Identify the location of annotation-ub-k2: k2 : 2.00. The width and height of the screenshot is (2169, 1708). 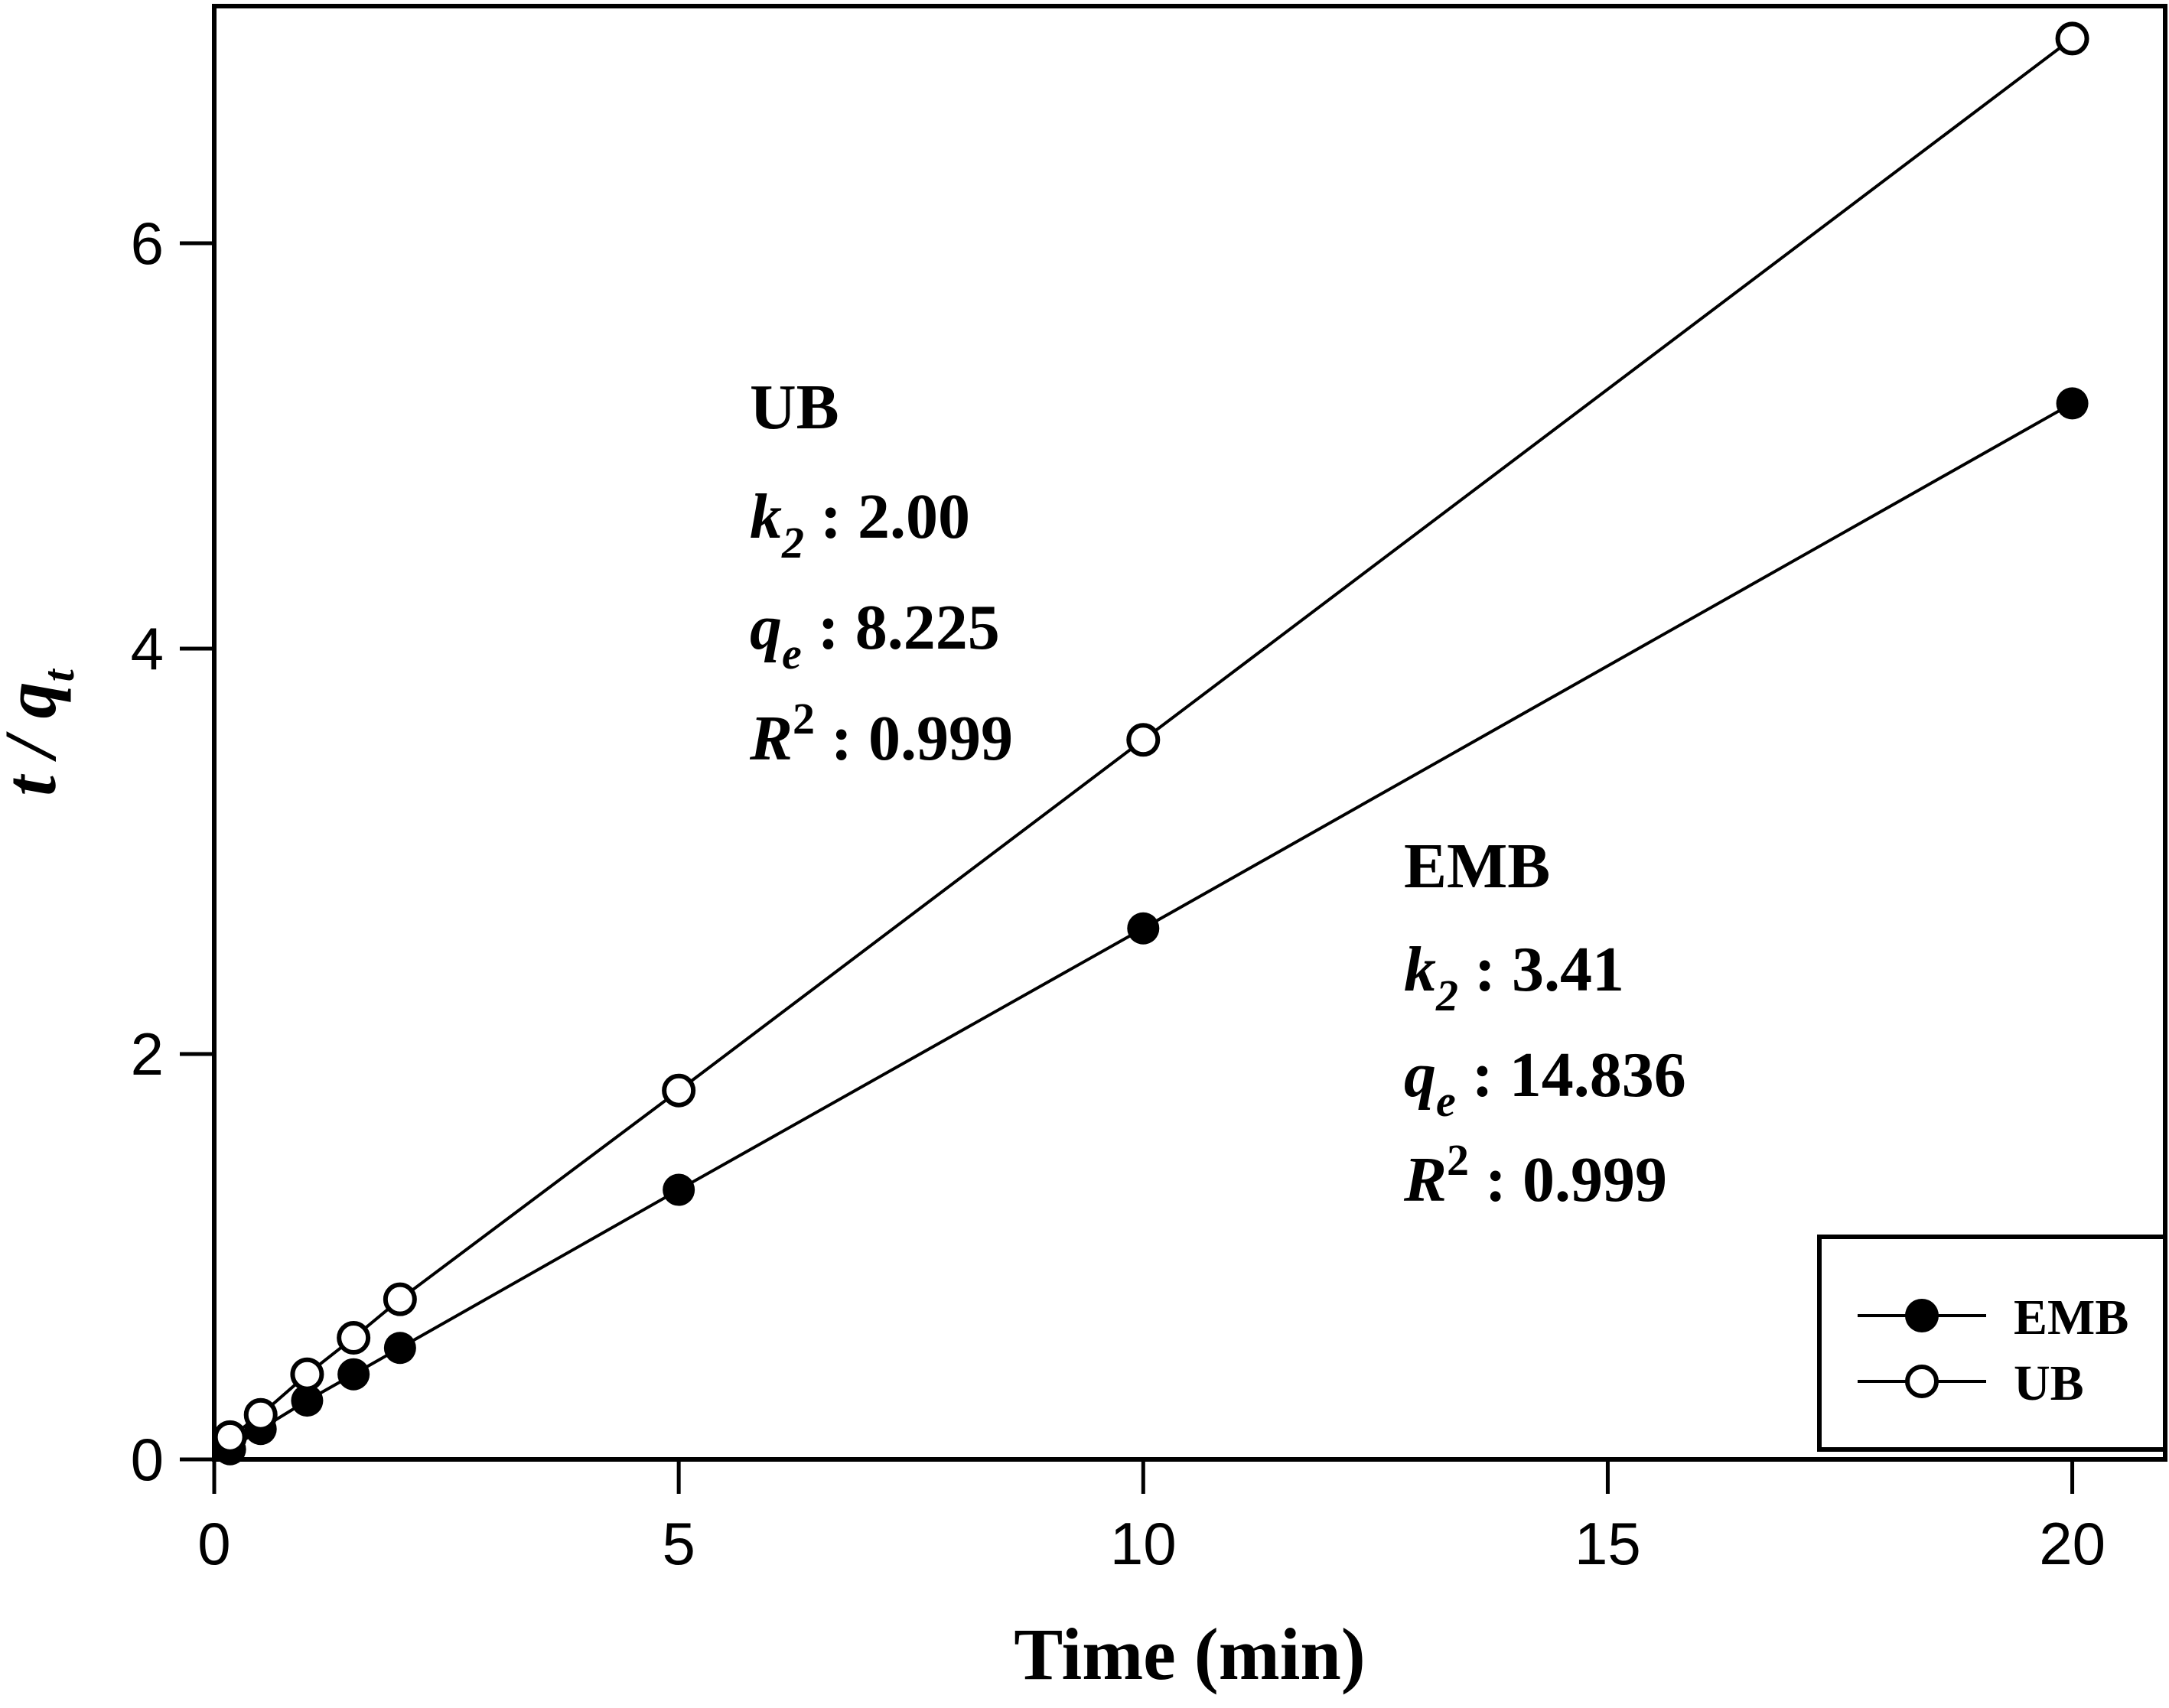
(860, 524).